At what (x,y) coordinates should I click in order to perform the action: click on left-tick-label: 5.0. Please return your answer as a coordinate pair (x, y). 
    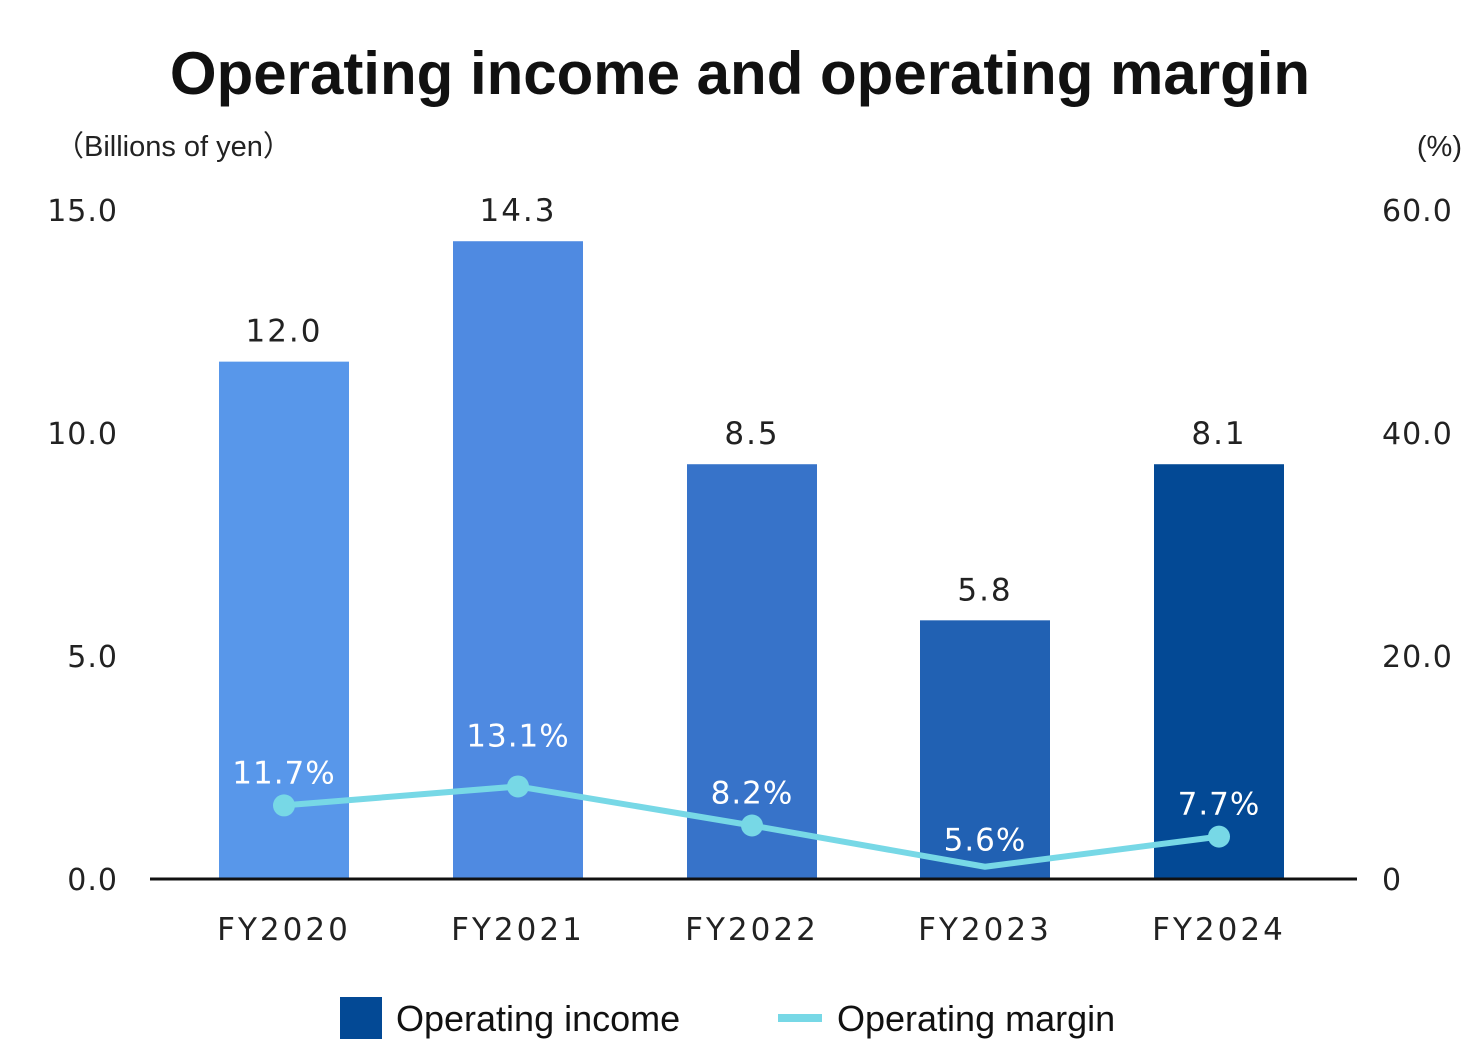
    Looking at the image, I should click on (92, 657).